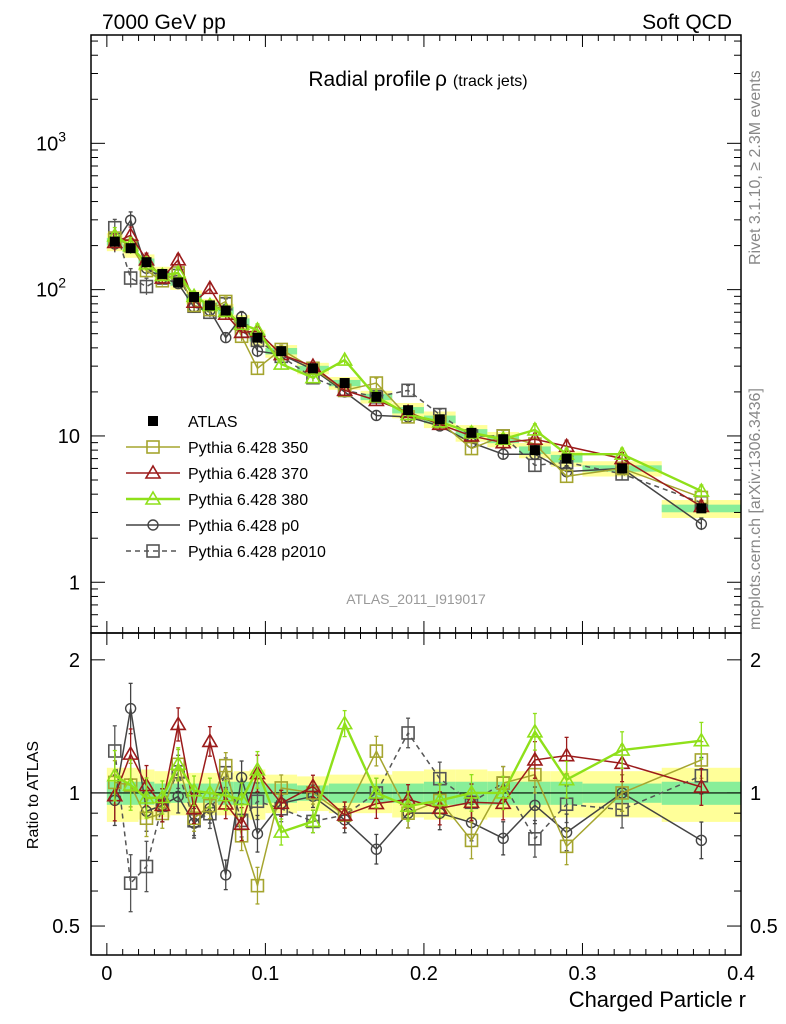  What do you see at coordinates (248, 448) in the screenshot?
I see `legend-label-pythia-6-428-350: Pythia 6.428 350` at bounding box center [248, 448].